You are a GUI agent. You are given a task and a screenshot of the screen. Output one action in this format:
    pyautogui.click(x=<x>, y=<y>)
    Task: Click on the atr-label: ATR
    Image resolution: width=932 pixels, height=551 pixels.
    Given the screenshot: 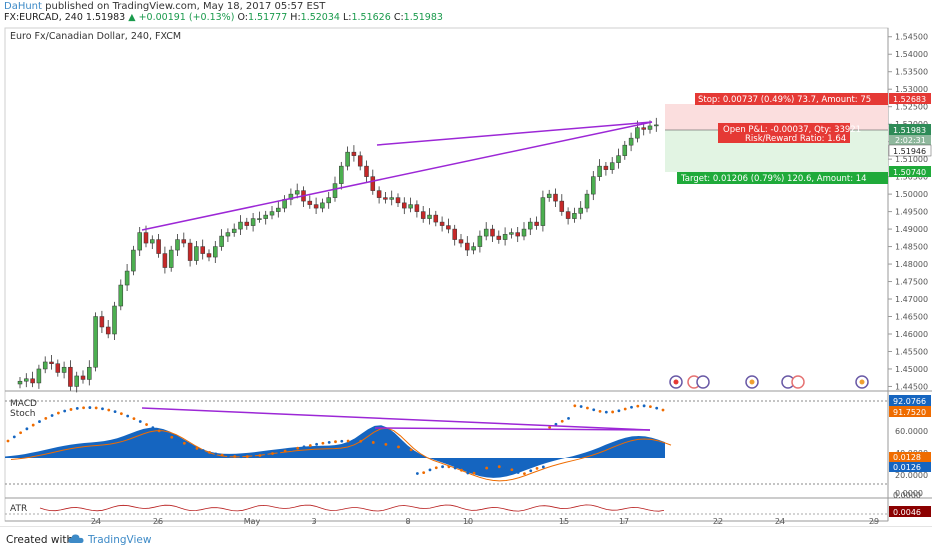 What is the action you would take?
    pyautogui.click(x=18, y=509)
    